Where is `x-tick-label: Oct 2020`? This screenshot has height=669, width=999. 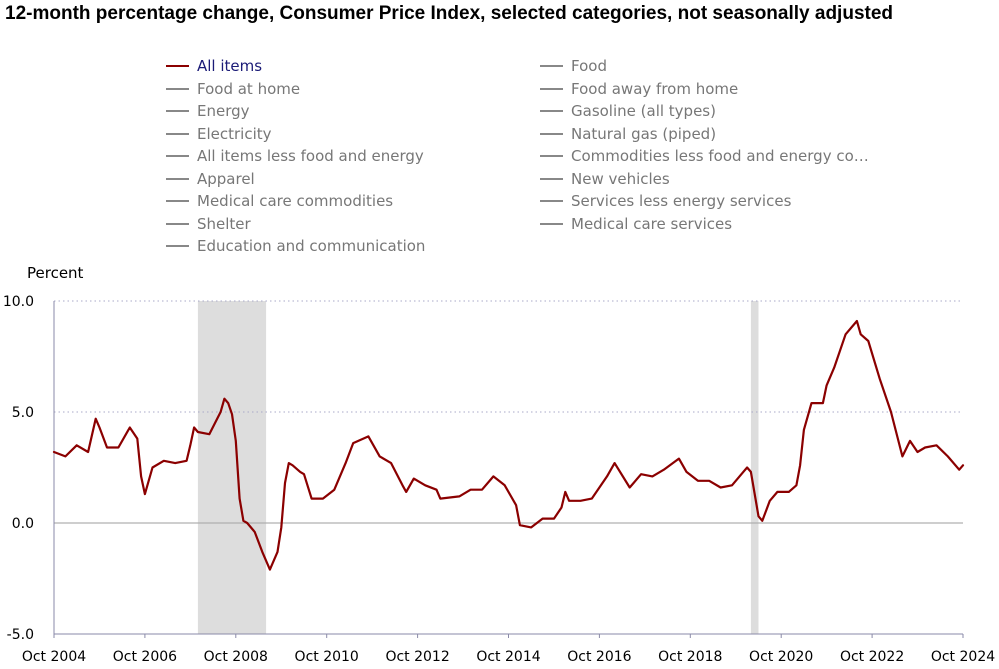 x-tick-label: Oct 2020 is located at coordinates (781, 657).